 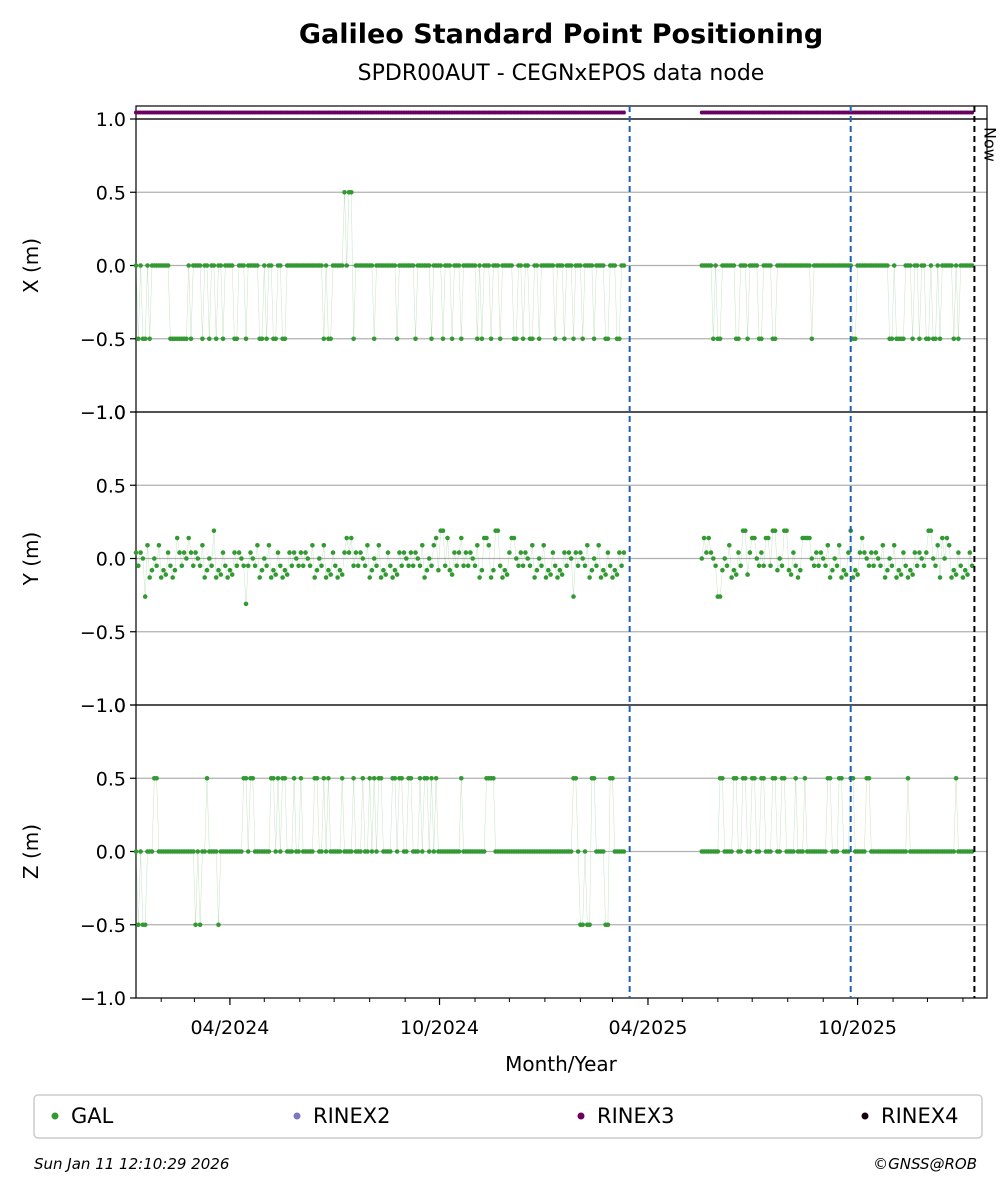 What do you see at coordinates (508, 1116) in the screenshot?
I see `legend-frame` at bounding box center [508, 1116].